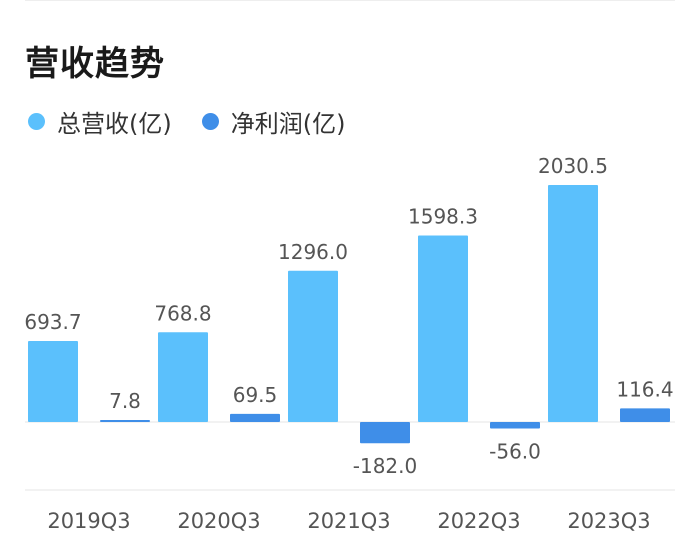 Image resolution: width=700 pixels, height=559 pixels. Describe the element at coordinates (95, 64) in the screenshot. I see `page-title: 营收趋势` at that location.